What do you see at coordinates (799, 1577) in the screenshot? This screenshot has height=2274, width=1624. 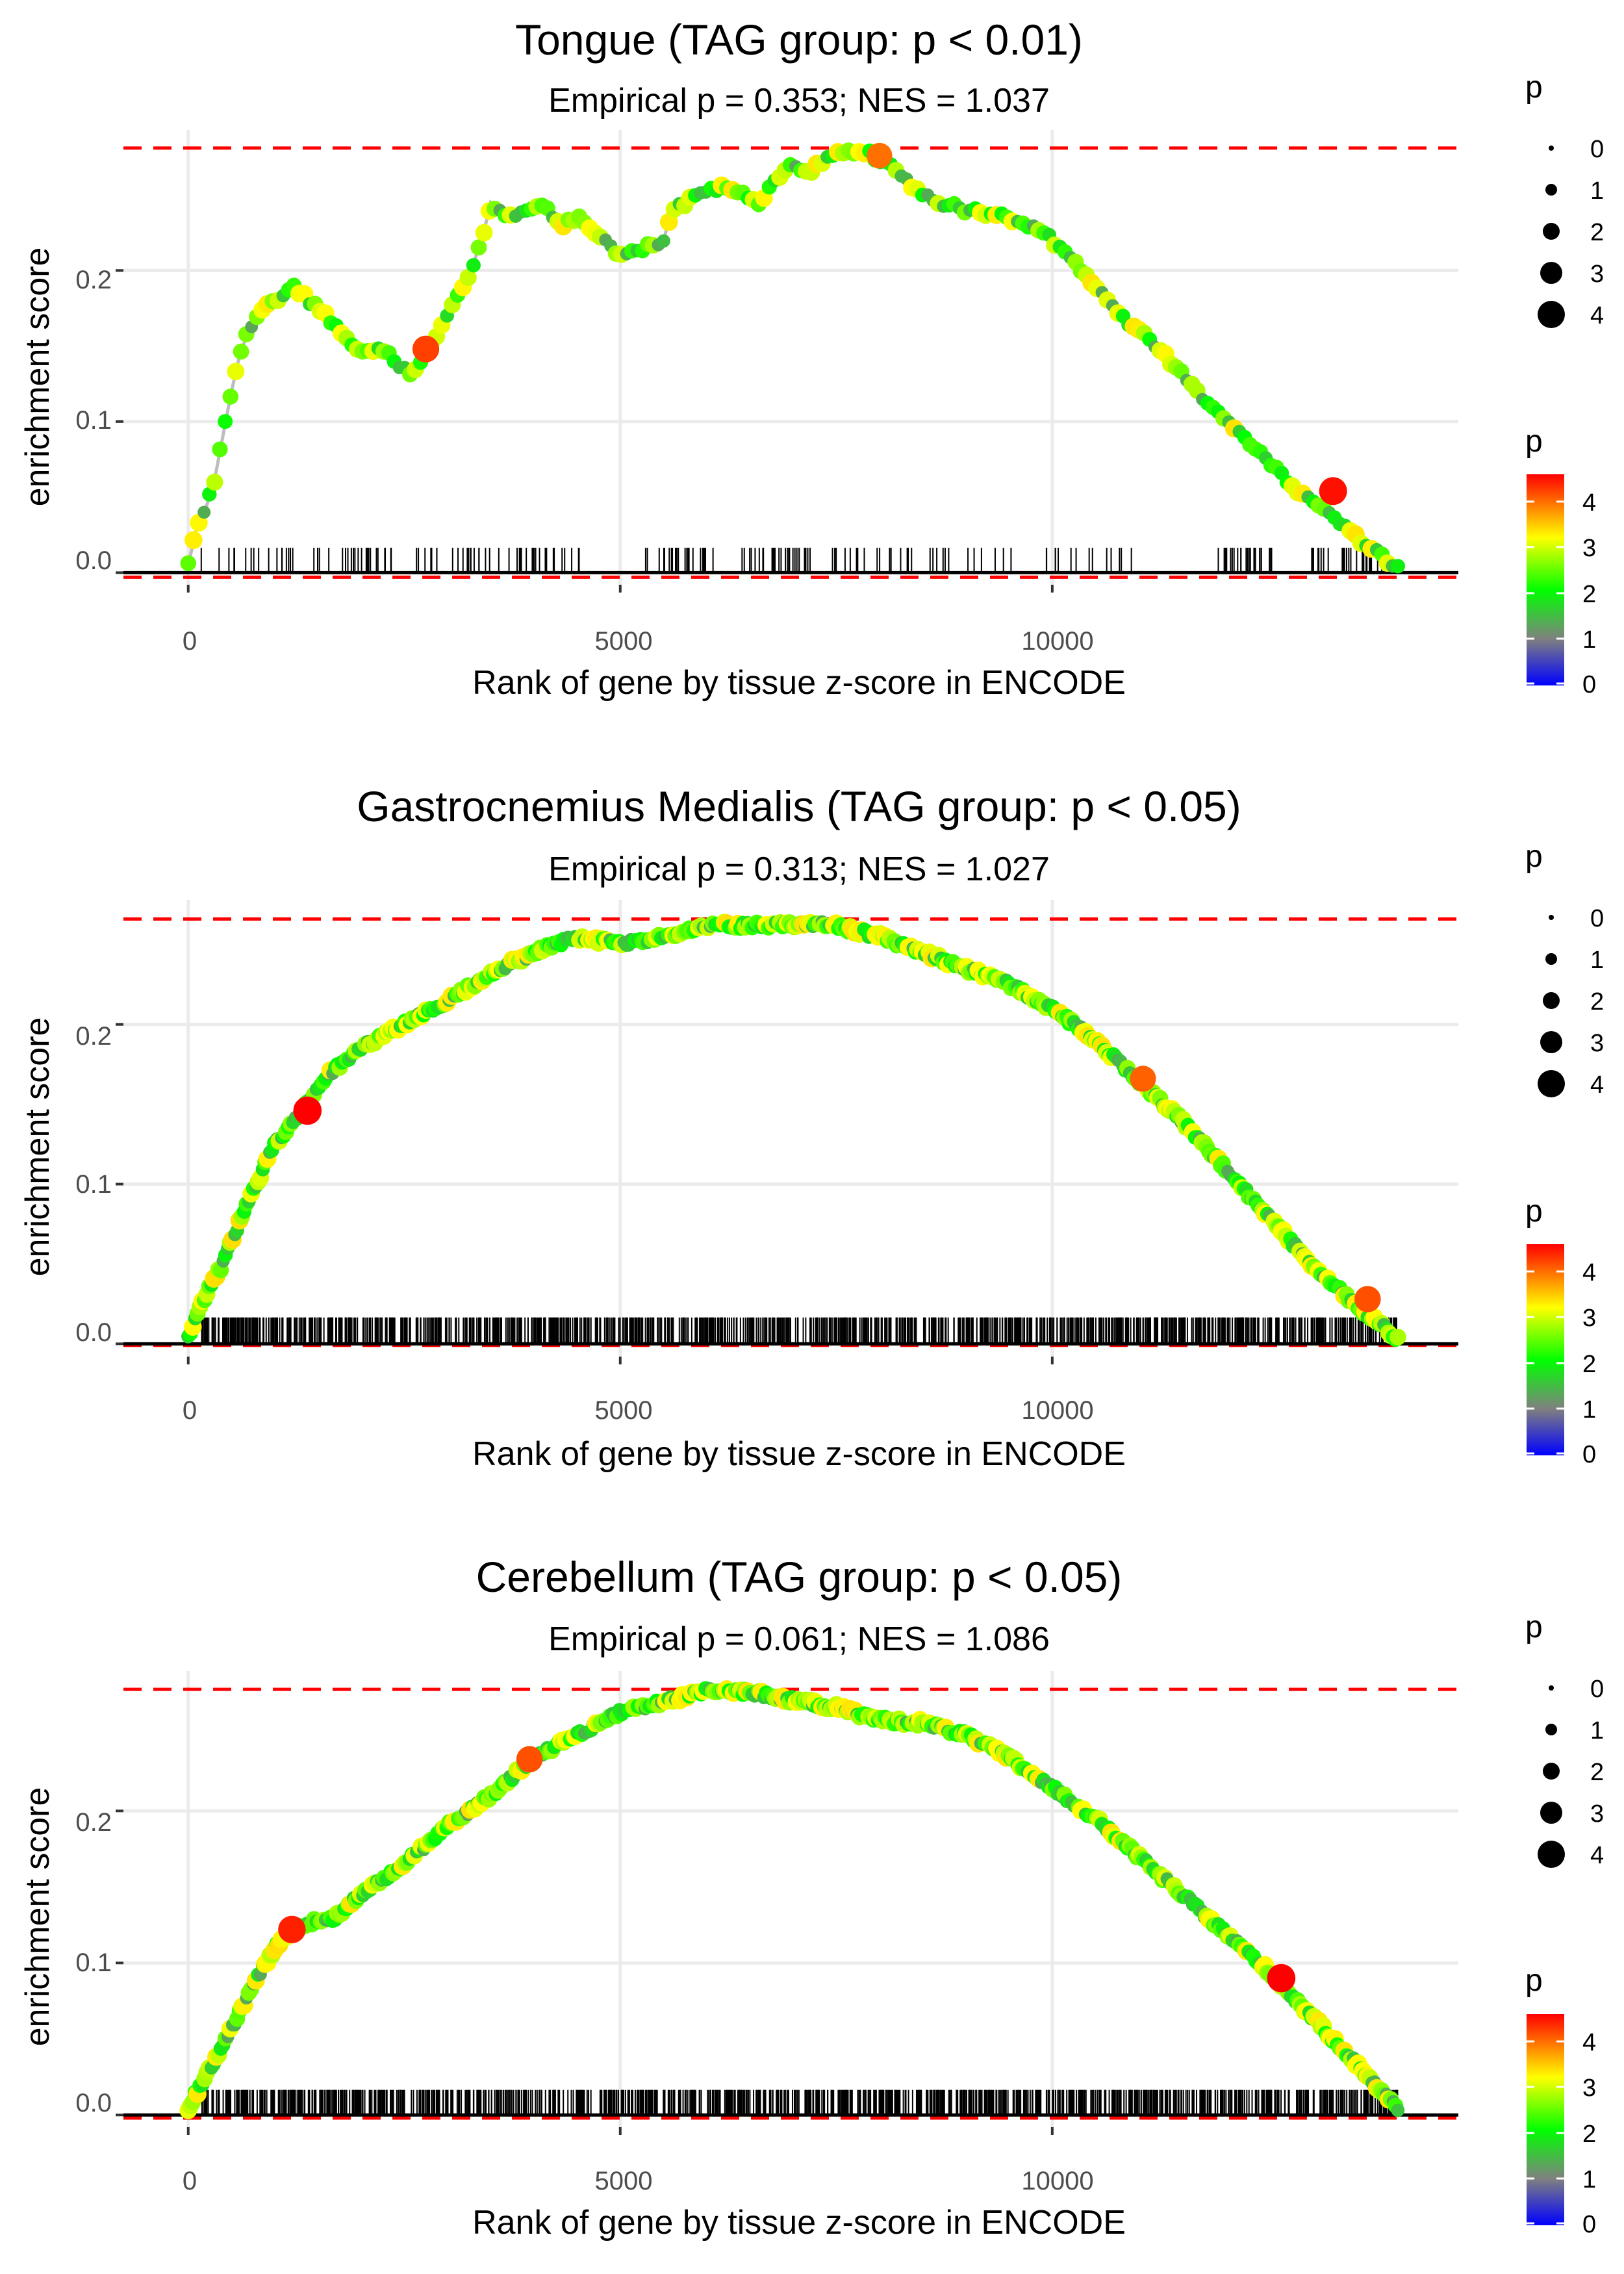 I see `panel-title: Cerebellum (TAG group: p < 0.05)` at bounding box center [799, 1577].